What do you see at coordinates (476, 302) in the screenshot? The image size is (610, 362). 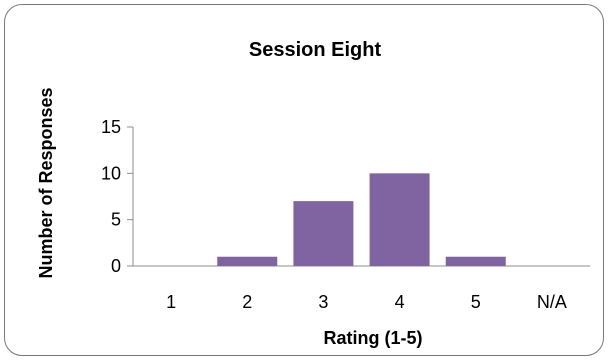 I see `x-tick-label: 5` at bounding box center [476, 302].